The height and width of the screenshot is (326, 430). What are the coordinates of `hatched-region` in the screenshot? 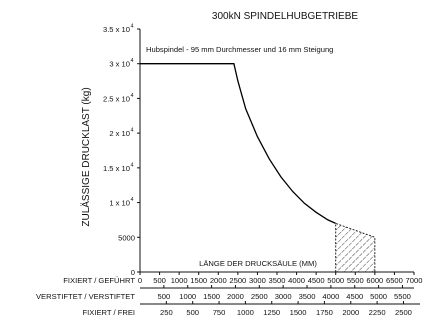 It's located at (355, 247).